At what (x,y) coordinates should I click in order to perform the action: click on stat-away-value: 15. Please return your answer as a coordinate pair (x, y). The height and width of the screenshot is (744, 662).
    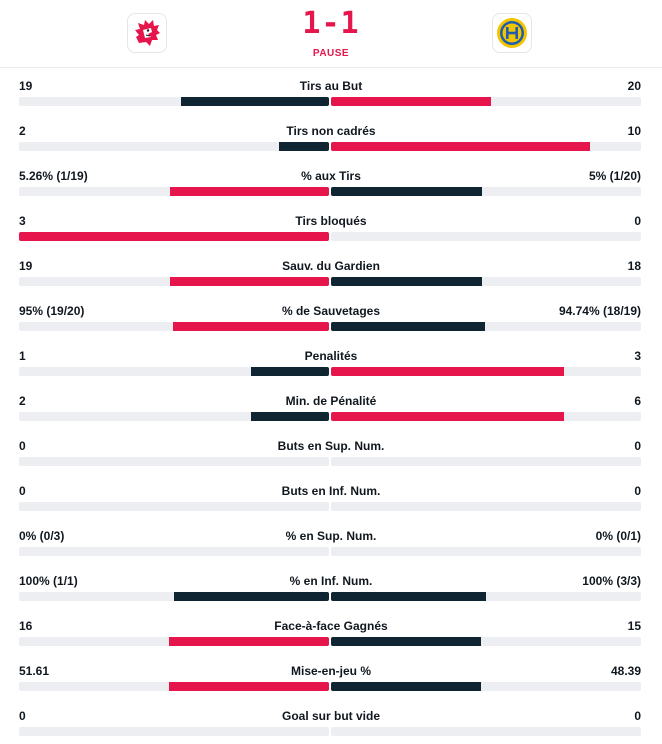
    Looking at the image, I should click on (634, 626).